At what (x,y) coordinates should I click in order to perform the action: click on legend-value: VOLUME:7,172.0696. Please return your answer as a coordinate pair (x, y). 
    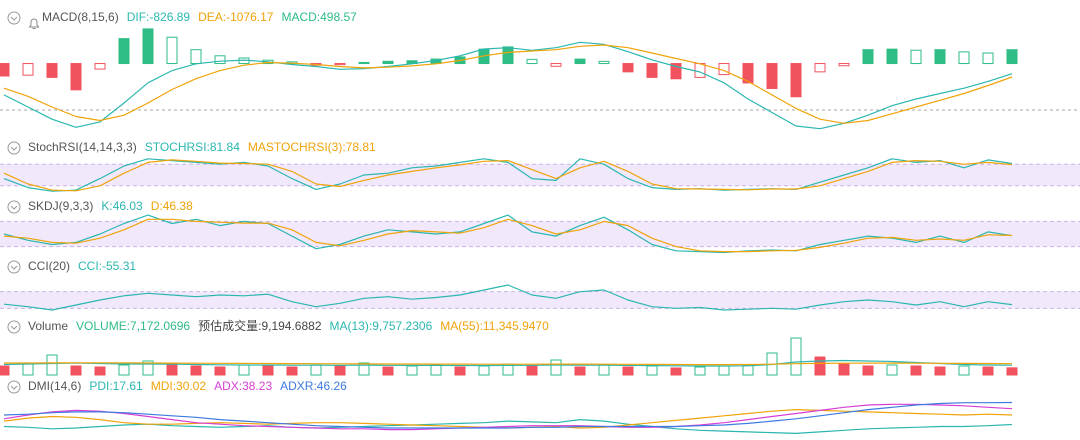
    Looking at the image, I should click on (133, 326).